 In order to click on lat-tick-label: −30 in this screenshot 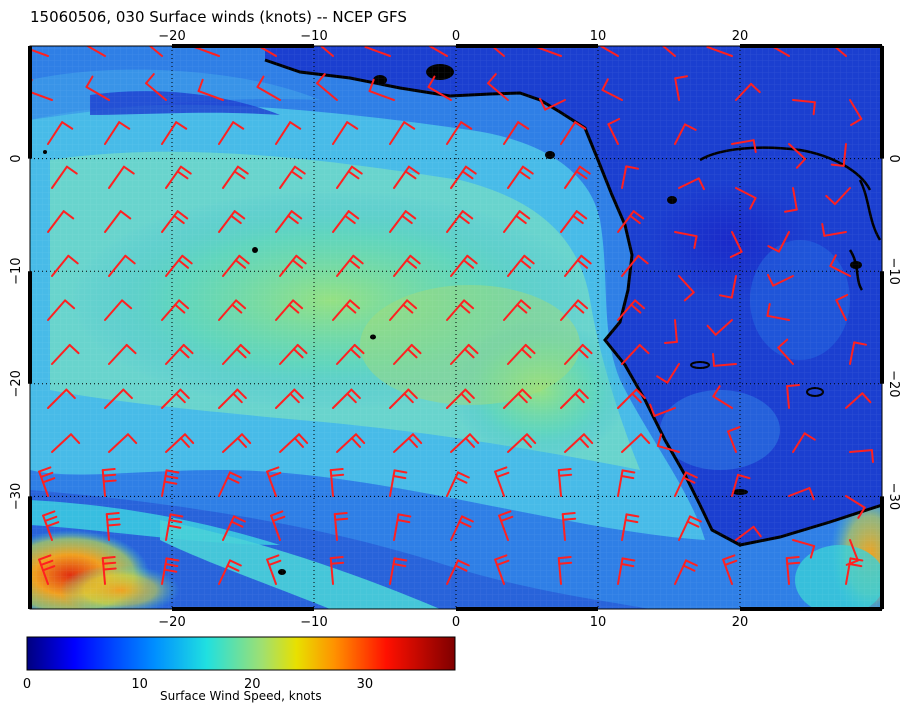, I will do `click(16, 496)`.